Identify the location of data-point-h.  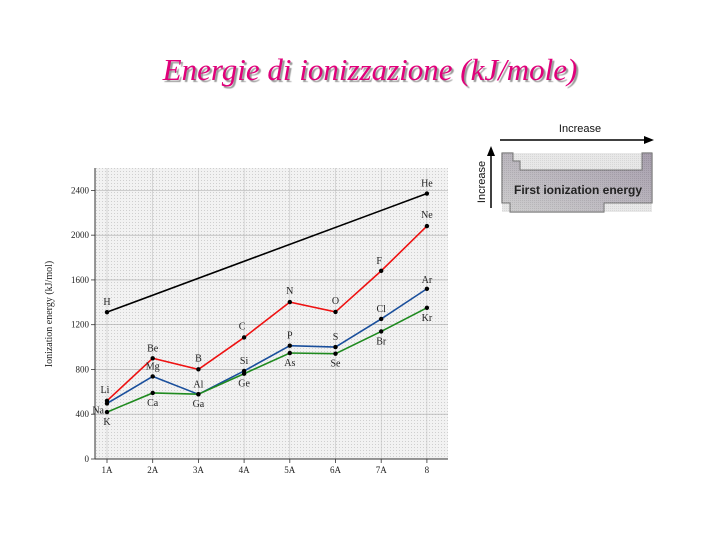
(107, 312).